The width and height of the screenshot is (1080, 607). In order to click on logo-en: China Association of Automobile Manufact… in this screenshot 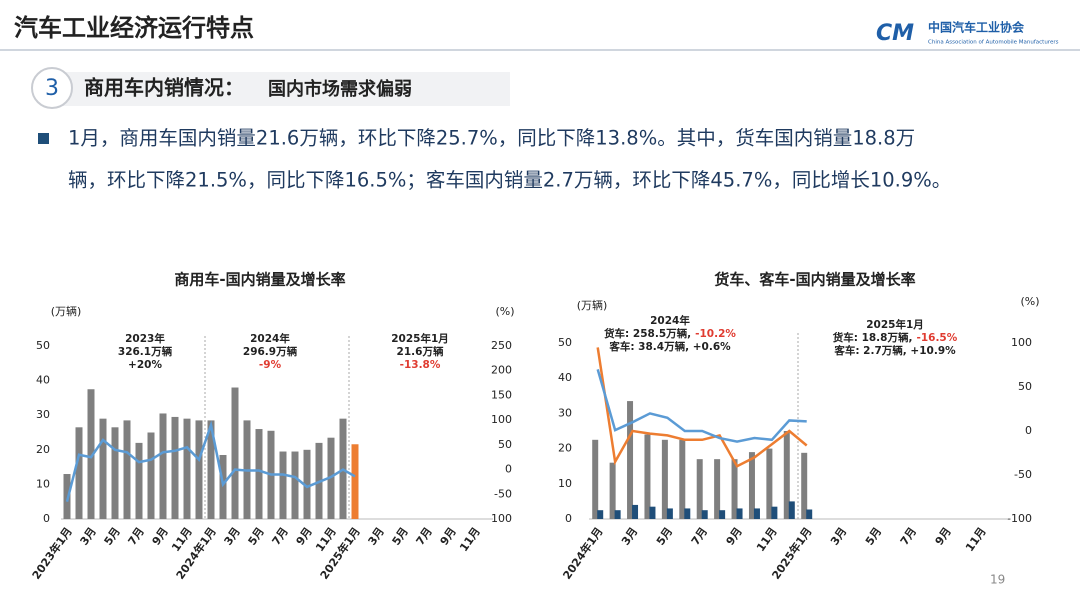, I will do `click(993, 43)`.